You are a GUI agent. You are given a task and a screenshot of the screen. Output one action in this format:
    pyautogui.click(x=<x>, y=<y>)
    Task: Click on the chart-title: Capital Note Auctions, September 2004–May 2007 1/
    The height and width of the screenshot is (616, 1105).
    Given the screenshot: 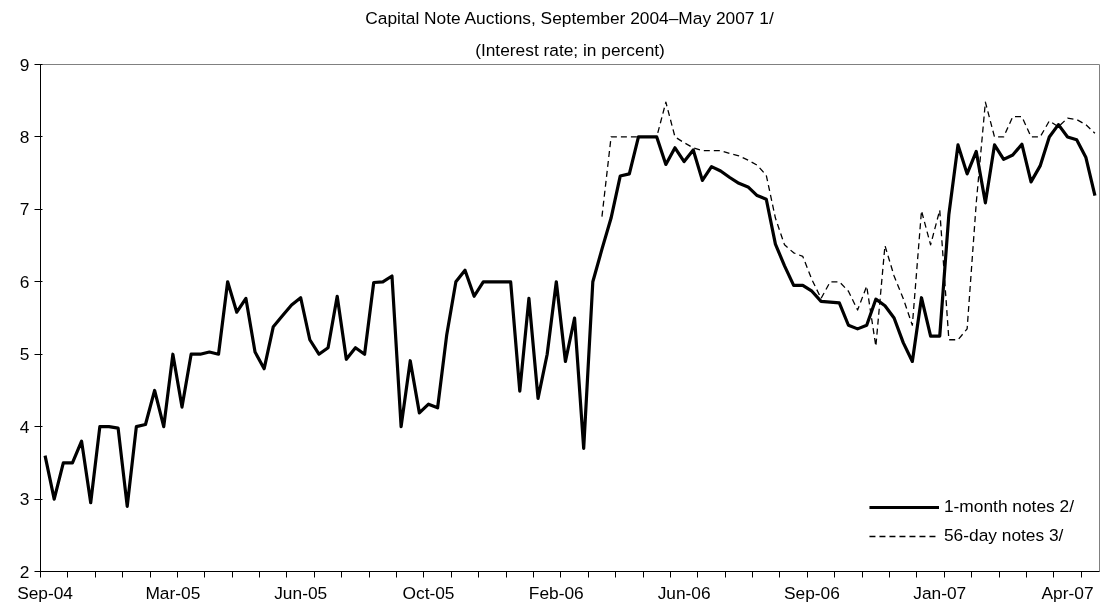 What is the action you would take?
    pyautogui.click(x=569, y=17)
    